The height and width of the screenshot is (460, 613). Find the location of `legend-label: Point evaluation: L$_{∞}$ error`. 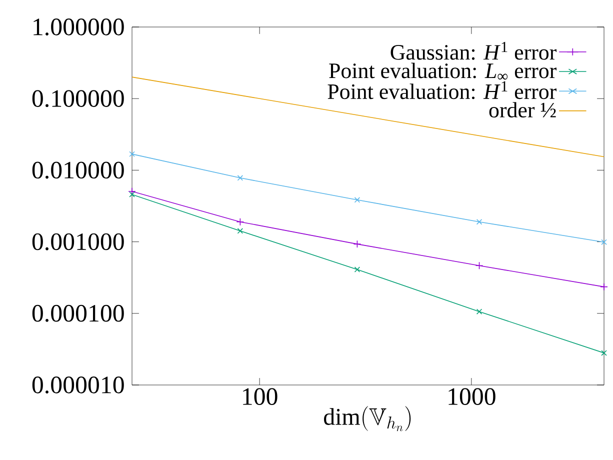

legend-label: Point evaluation: L$_{∞}$ error is located at coordinates (442, 71).